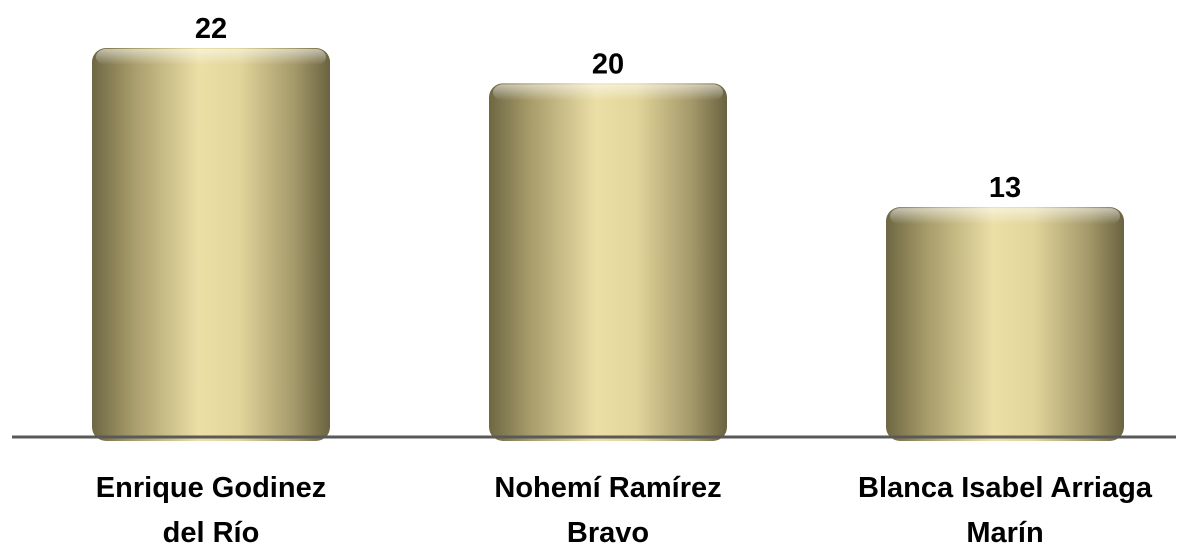 This screenshot has width=1188, height=551. What do you see at coordinates (1004, 531) in the screenshot?
I see `category-label-3-line-2: Marín` at bounding box center [1004, 531].